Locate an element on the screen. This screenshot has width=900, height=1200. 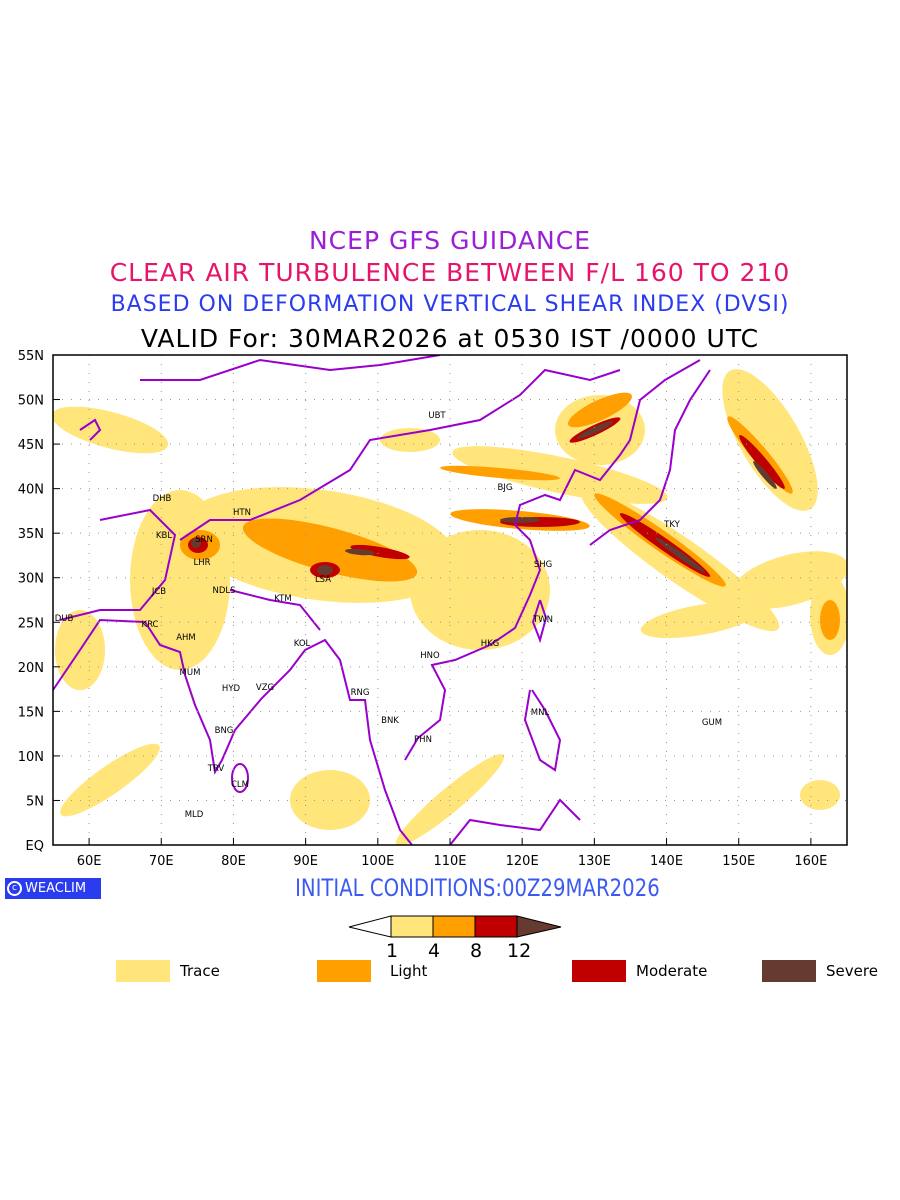
colorbar-light is located at coordinates (454, 926).